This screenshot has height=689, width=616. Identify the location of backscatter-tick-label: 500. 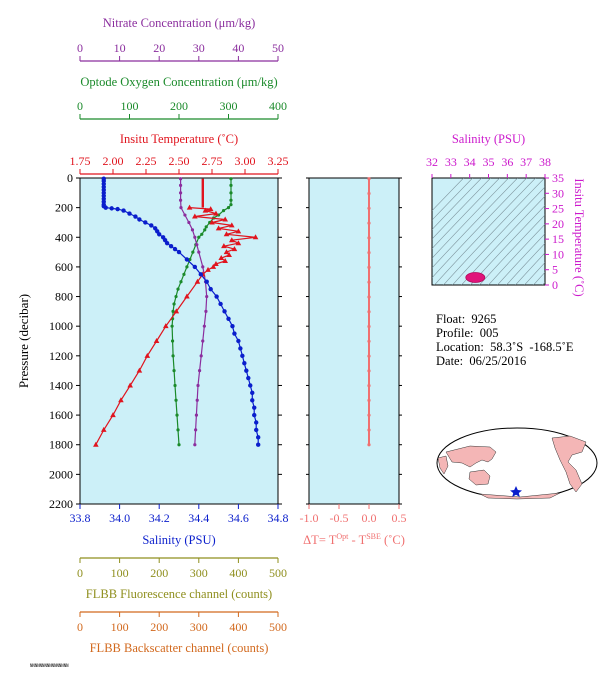
(278, 627).